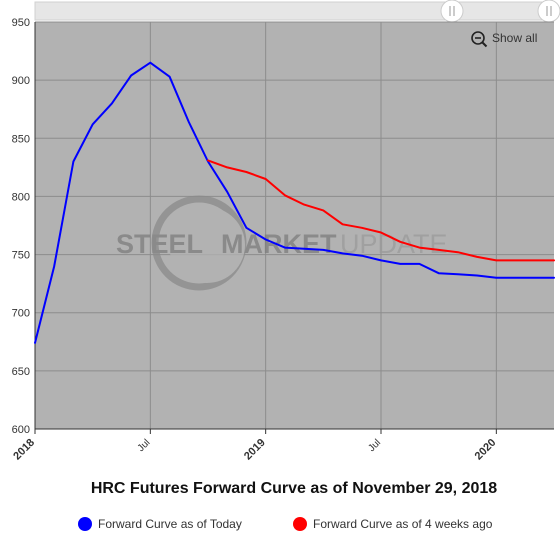 The width and height of the screenshot is (560, 535). What do you see at coordinates (159, 244) in the screenshot?
I see `watermark-text-steel: STEEL` at bounding box center [159, 244].